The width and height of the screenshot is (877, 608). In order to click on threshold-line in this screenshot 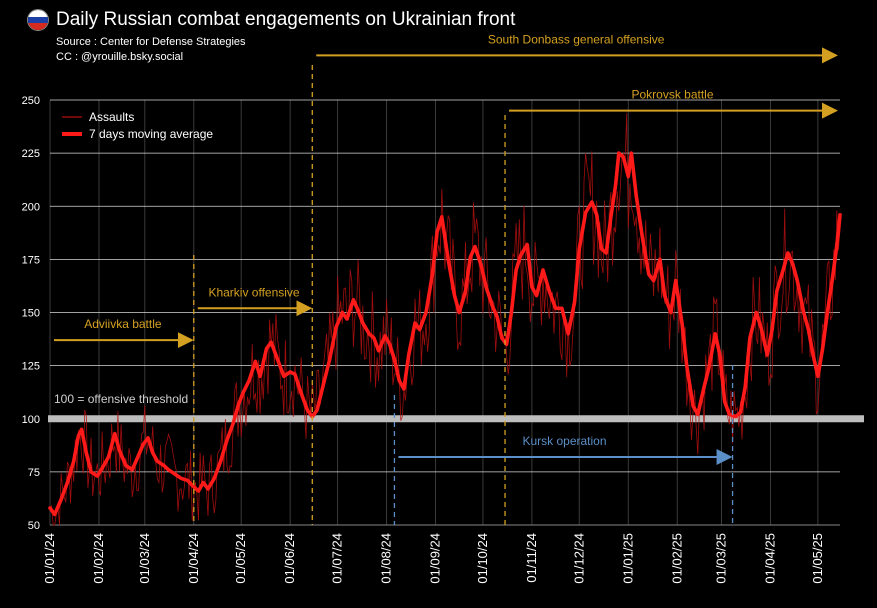, I will do `click(456, 419)`.